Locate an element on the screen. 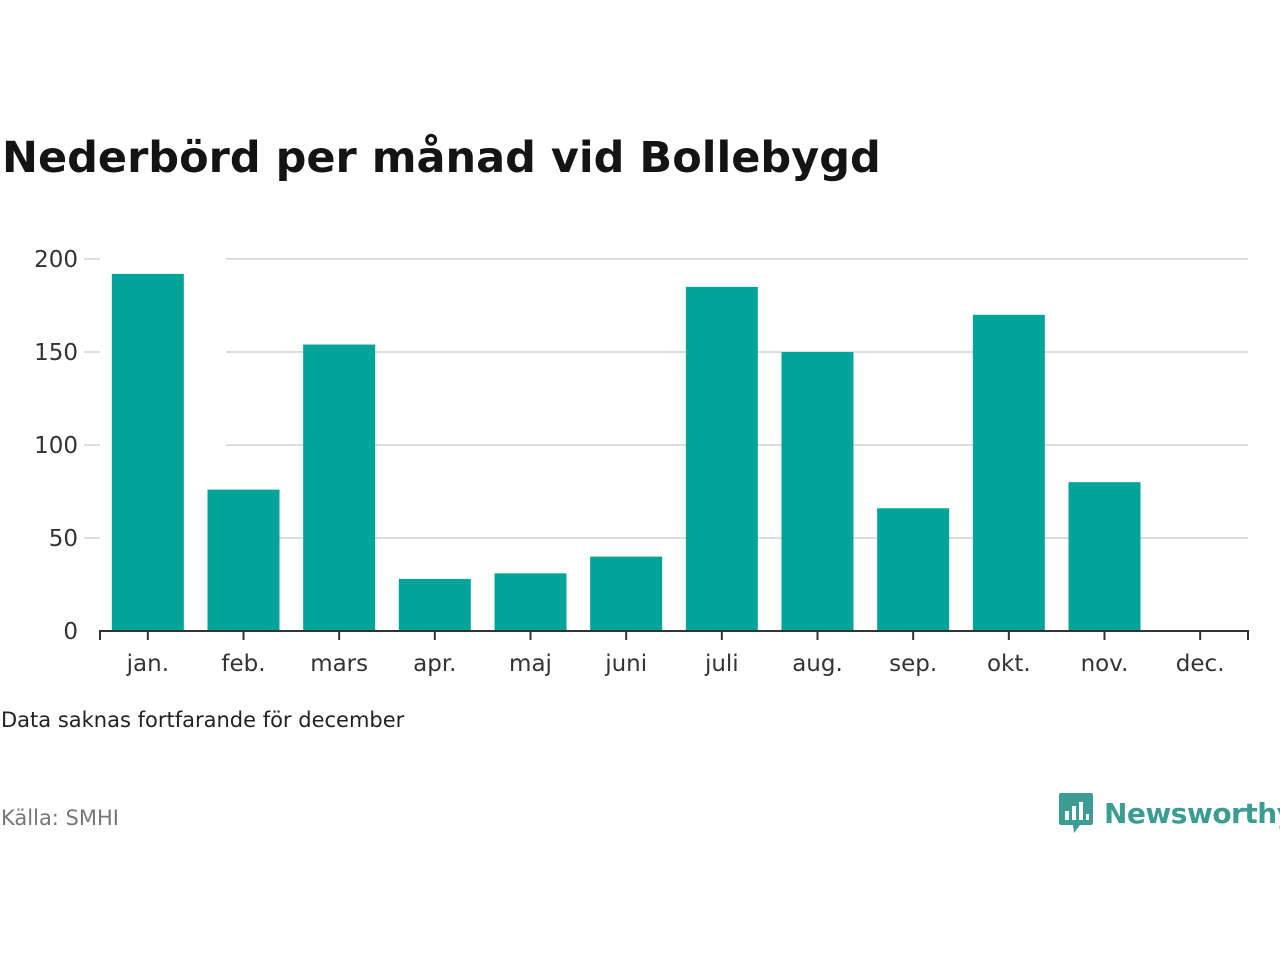  y-tick-label: 50 is located at coordinates (63, 539).